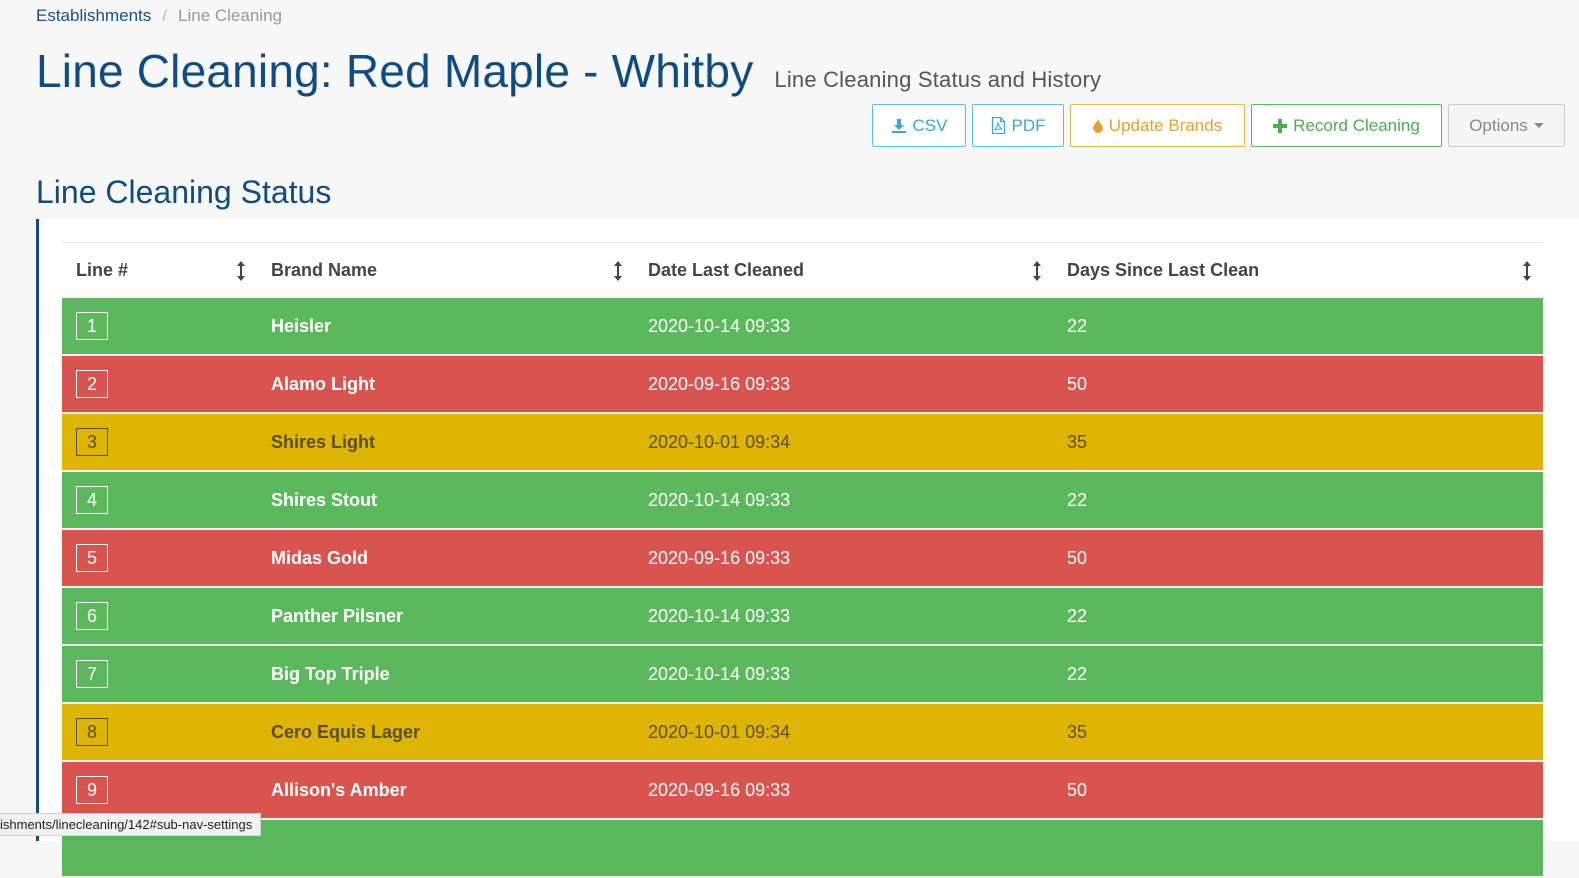  I want to click on brand-name-cell: Shires Light, so click(445, 442).